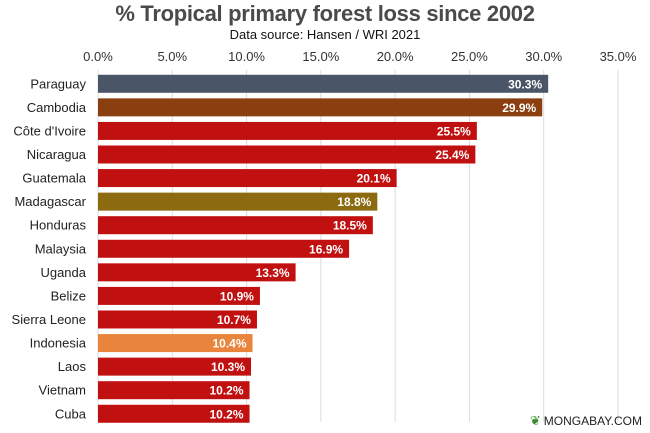  Describe the element at coordinates (452, 155) in the screenshot. I see `value-label: 25.4%` at that location.